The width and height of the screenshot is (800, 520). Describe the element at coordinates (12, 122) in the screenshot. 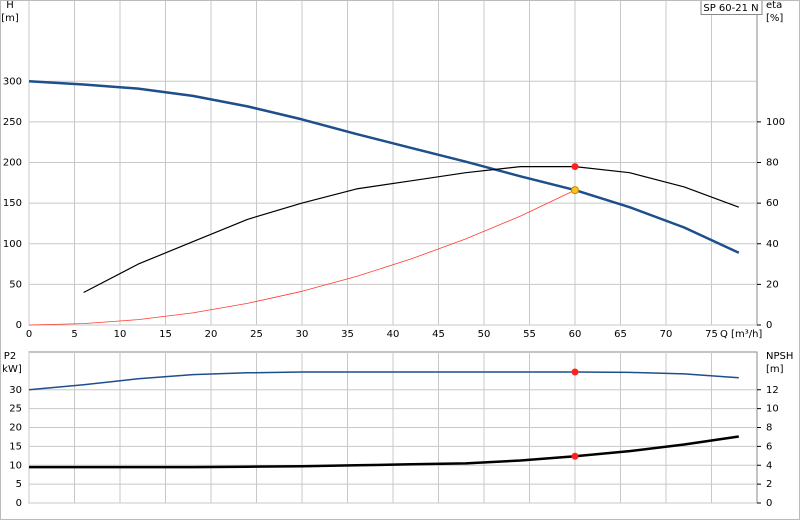

I see `y-tick-label: 250` at that location.